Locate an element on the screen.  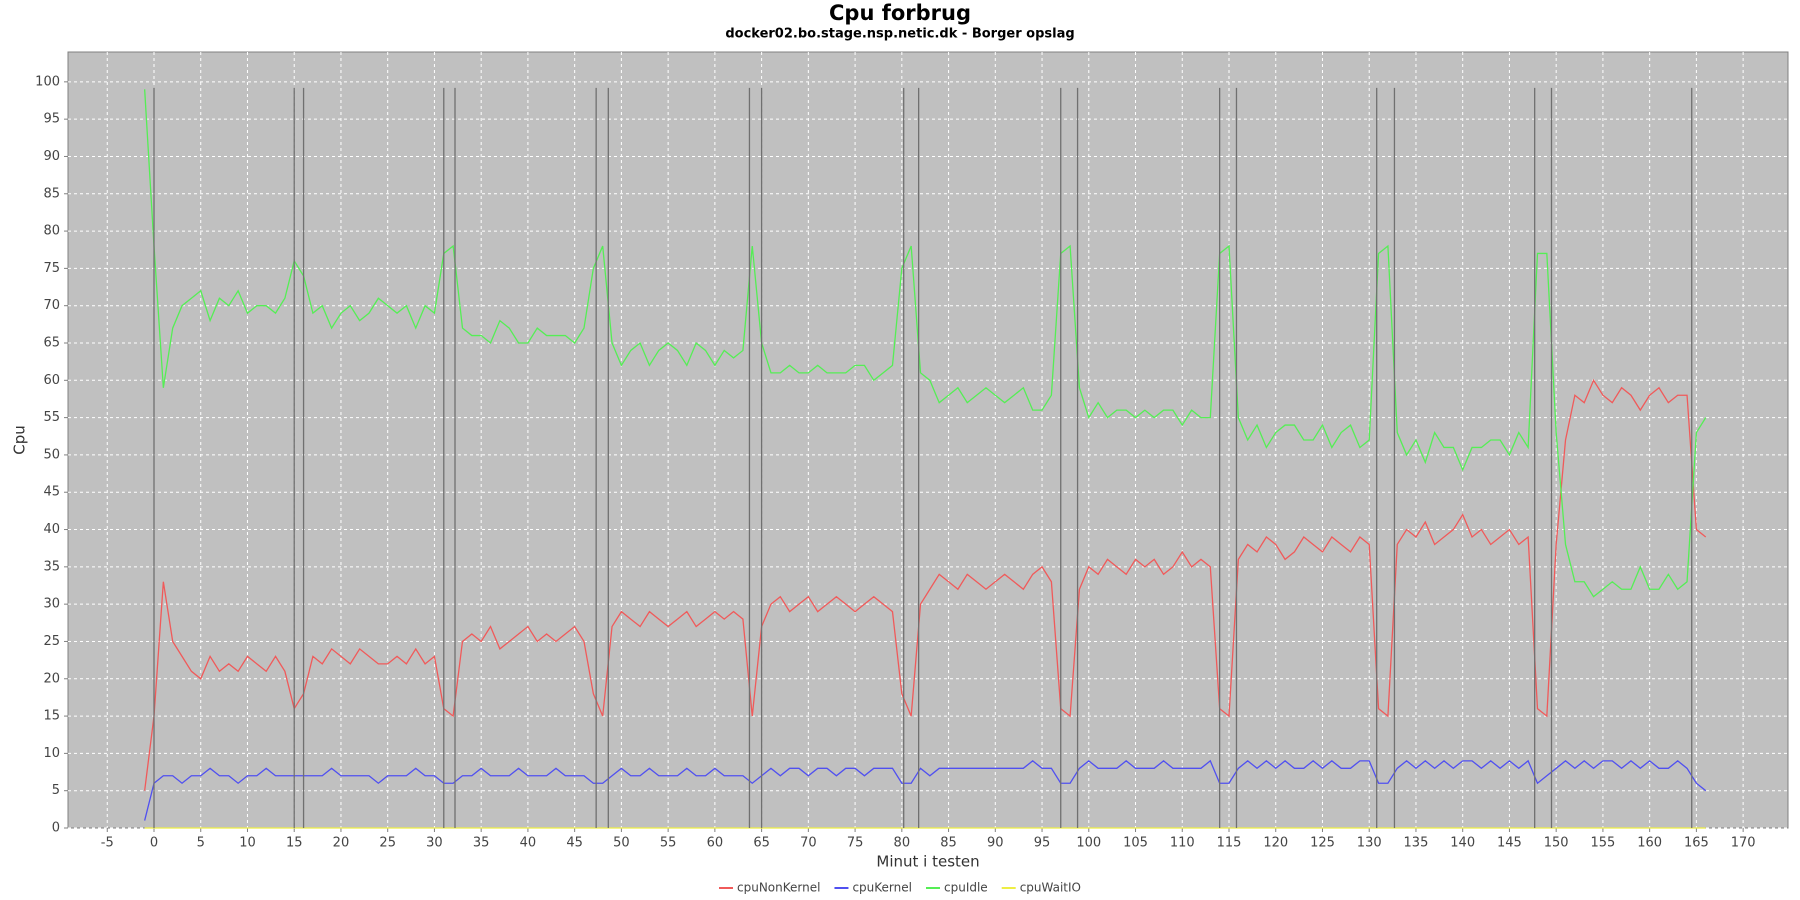
x-tick-label: 95 is located at coordinates (1042, 843).